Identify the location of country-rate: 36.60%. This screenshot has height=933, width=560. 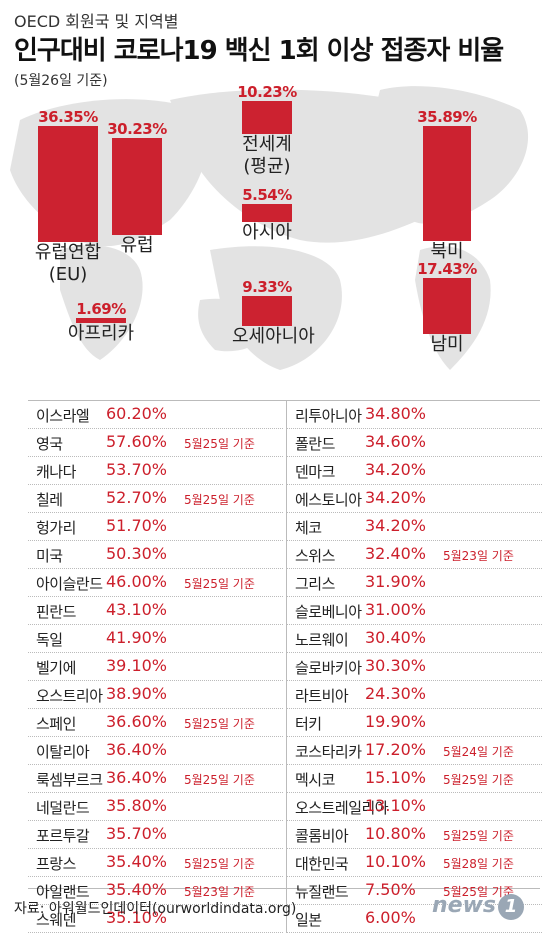
(137, 721).